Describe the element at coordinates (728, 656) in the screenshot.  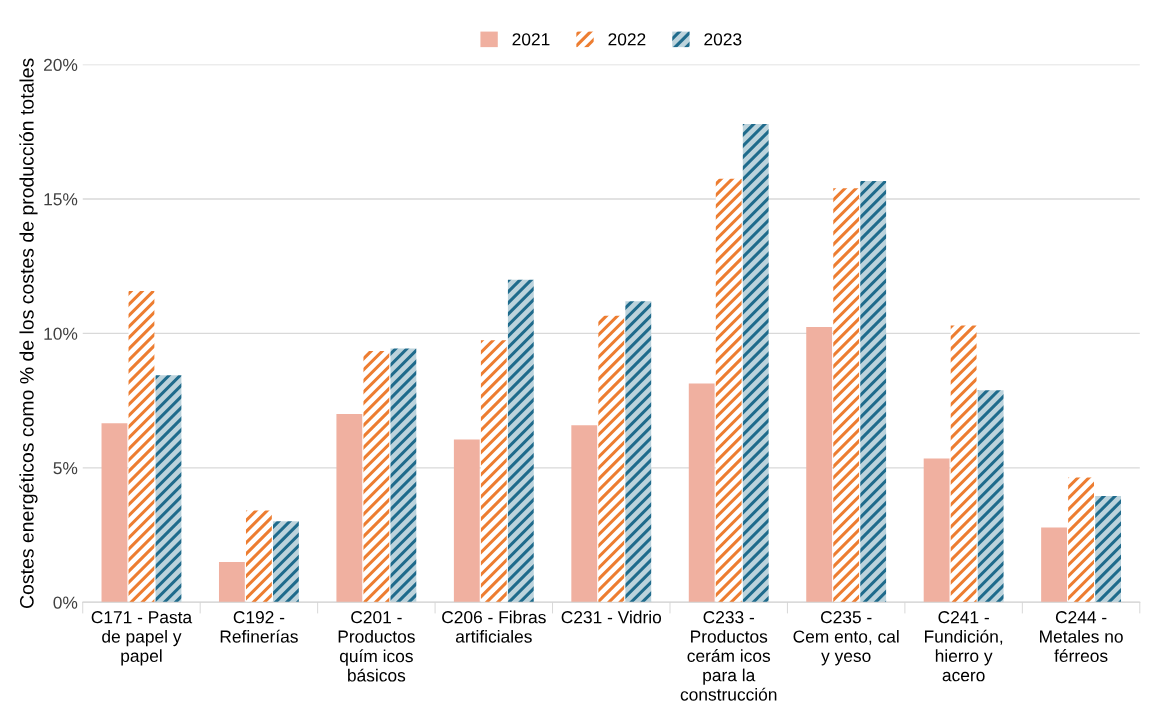
I see `x-tick-label: C233 - Productos cerám icos para la construcción` at that location.